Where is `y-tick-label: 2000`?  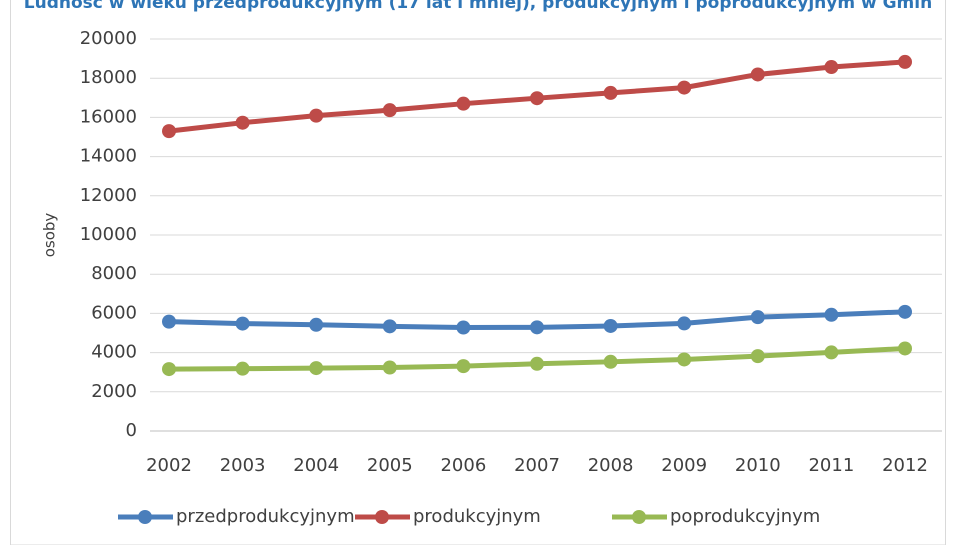 y-tick-label: 2000 is located at coordinates (114, 391).